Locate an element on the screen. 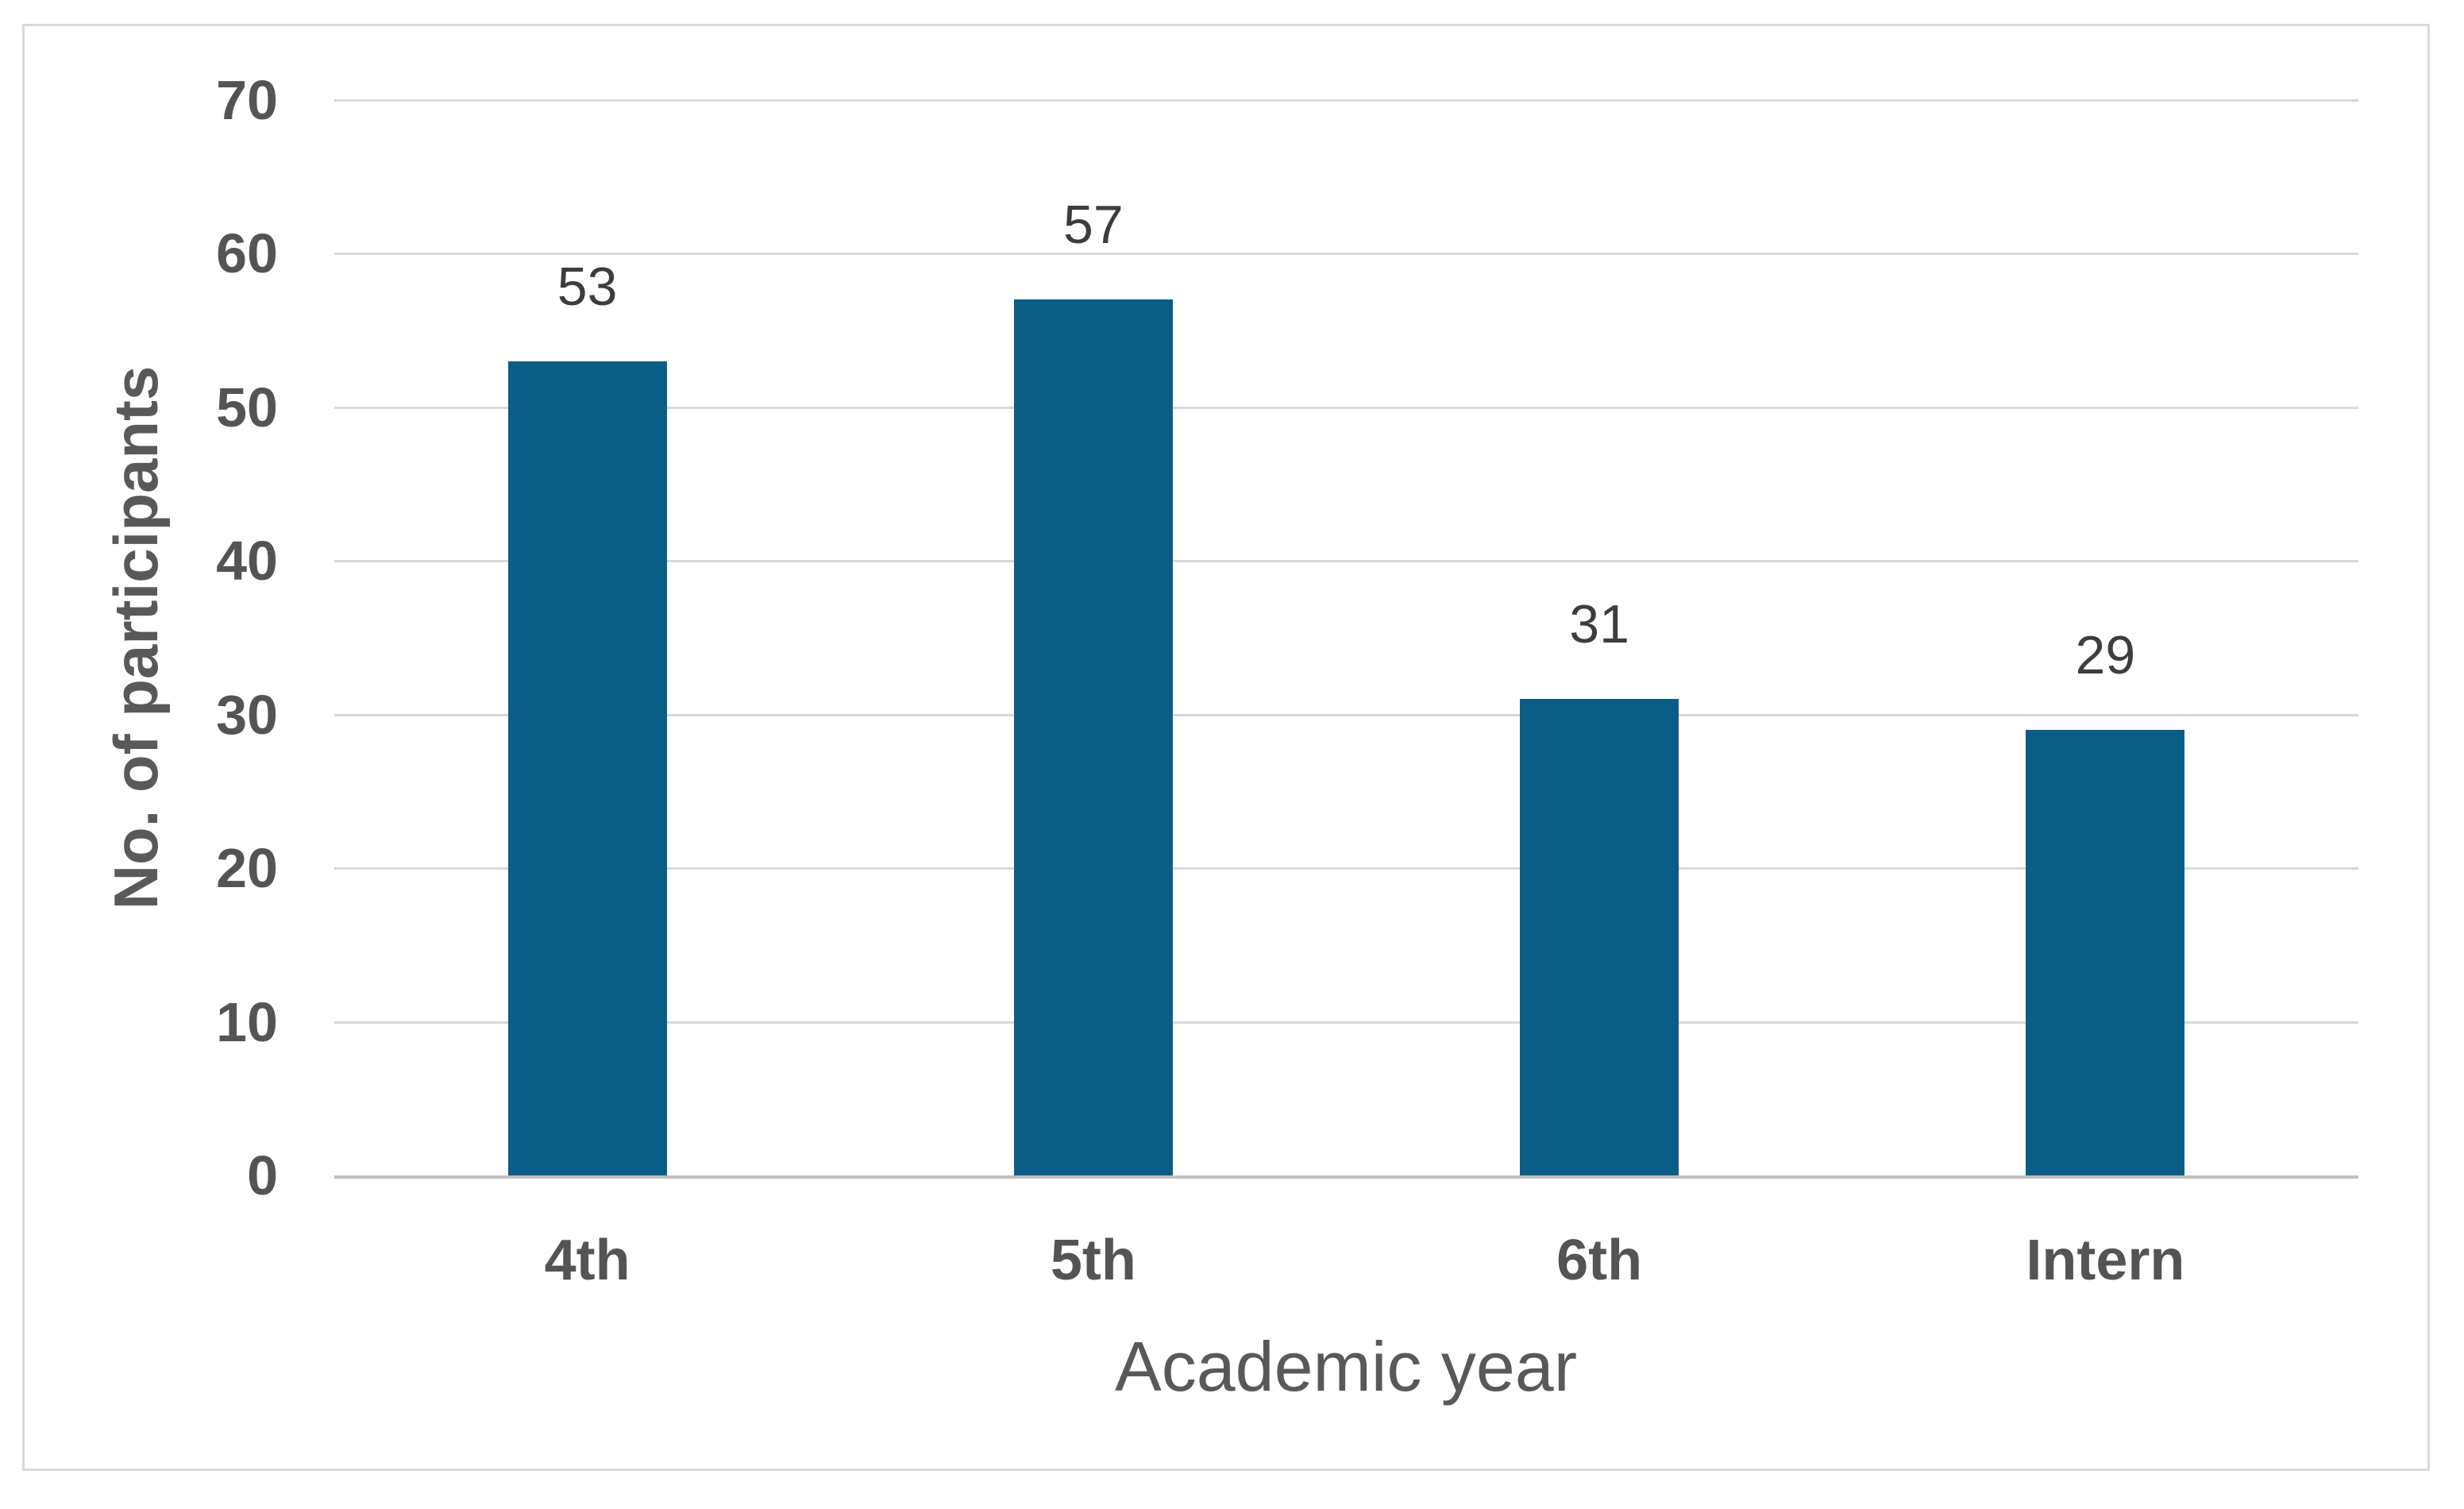  y-tick-label: 10 is located at coordinates (247, 1022).